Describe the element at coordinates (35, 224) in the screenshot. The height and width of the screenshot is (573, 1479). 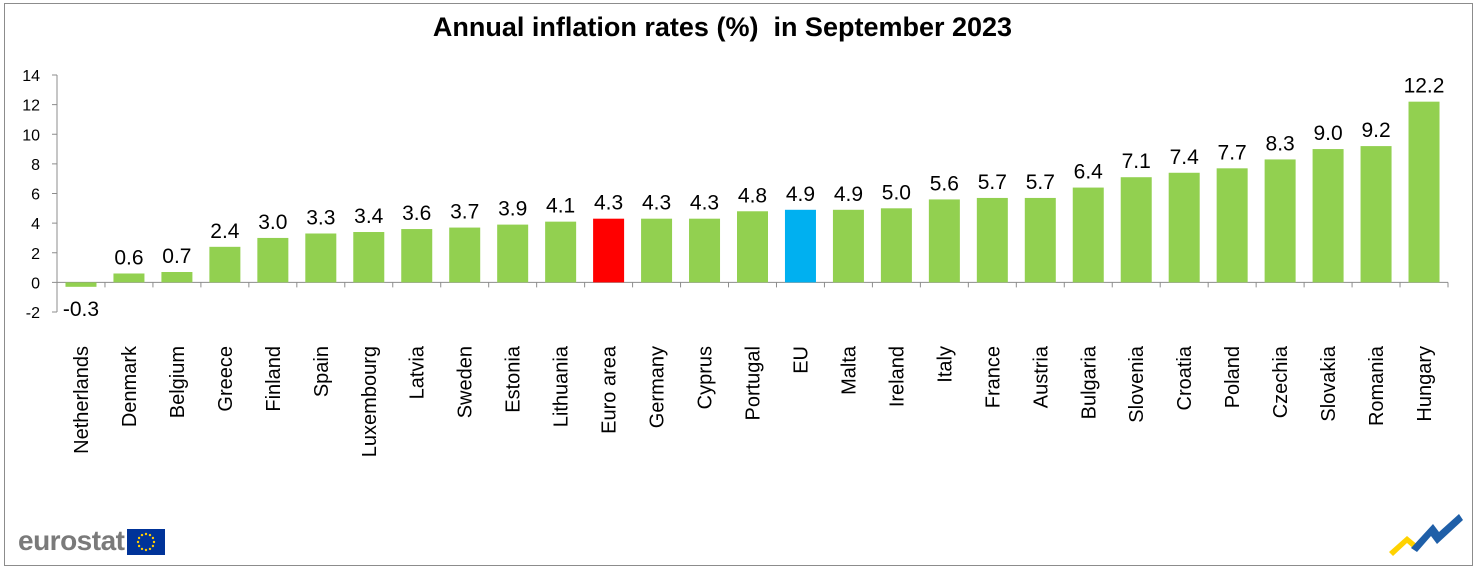
I see `y-tick-label: 4` at that location.